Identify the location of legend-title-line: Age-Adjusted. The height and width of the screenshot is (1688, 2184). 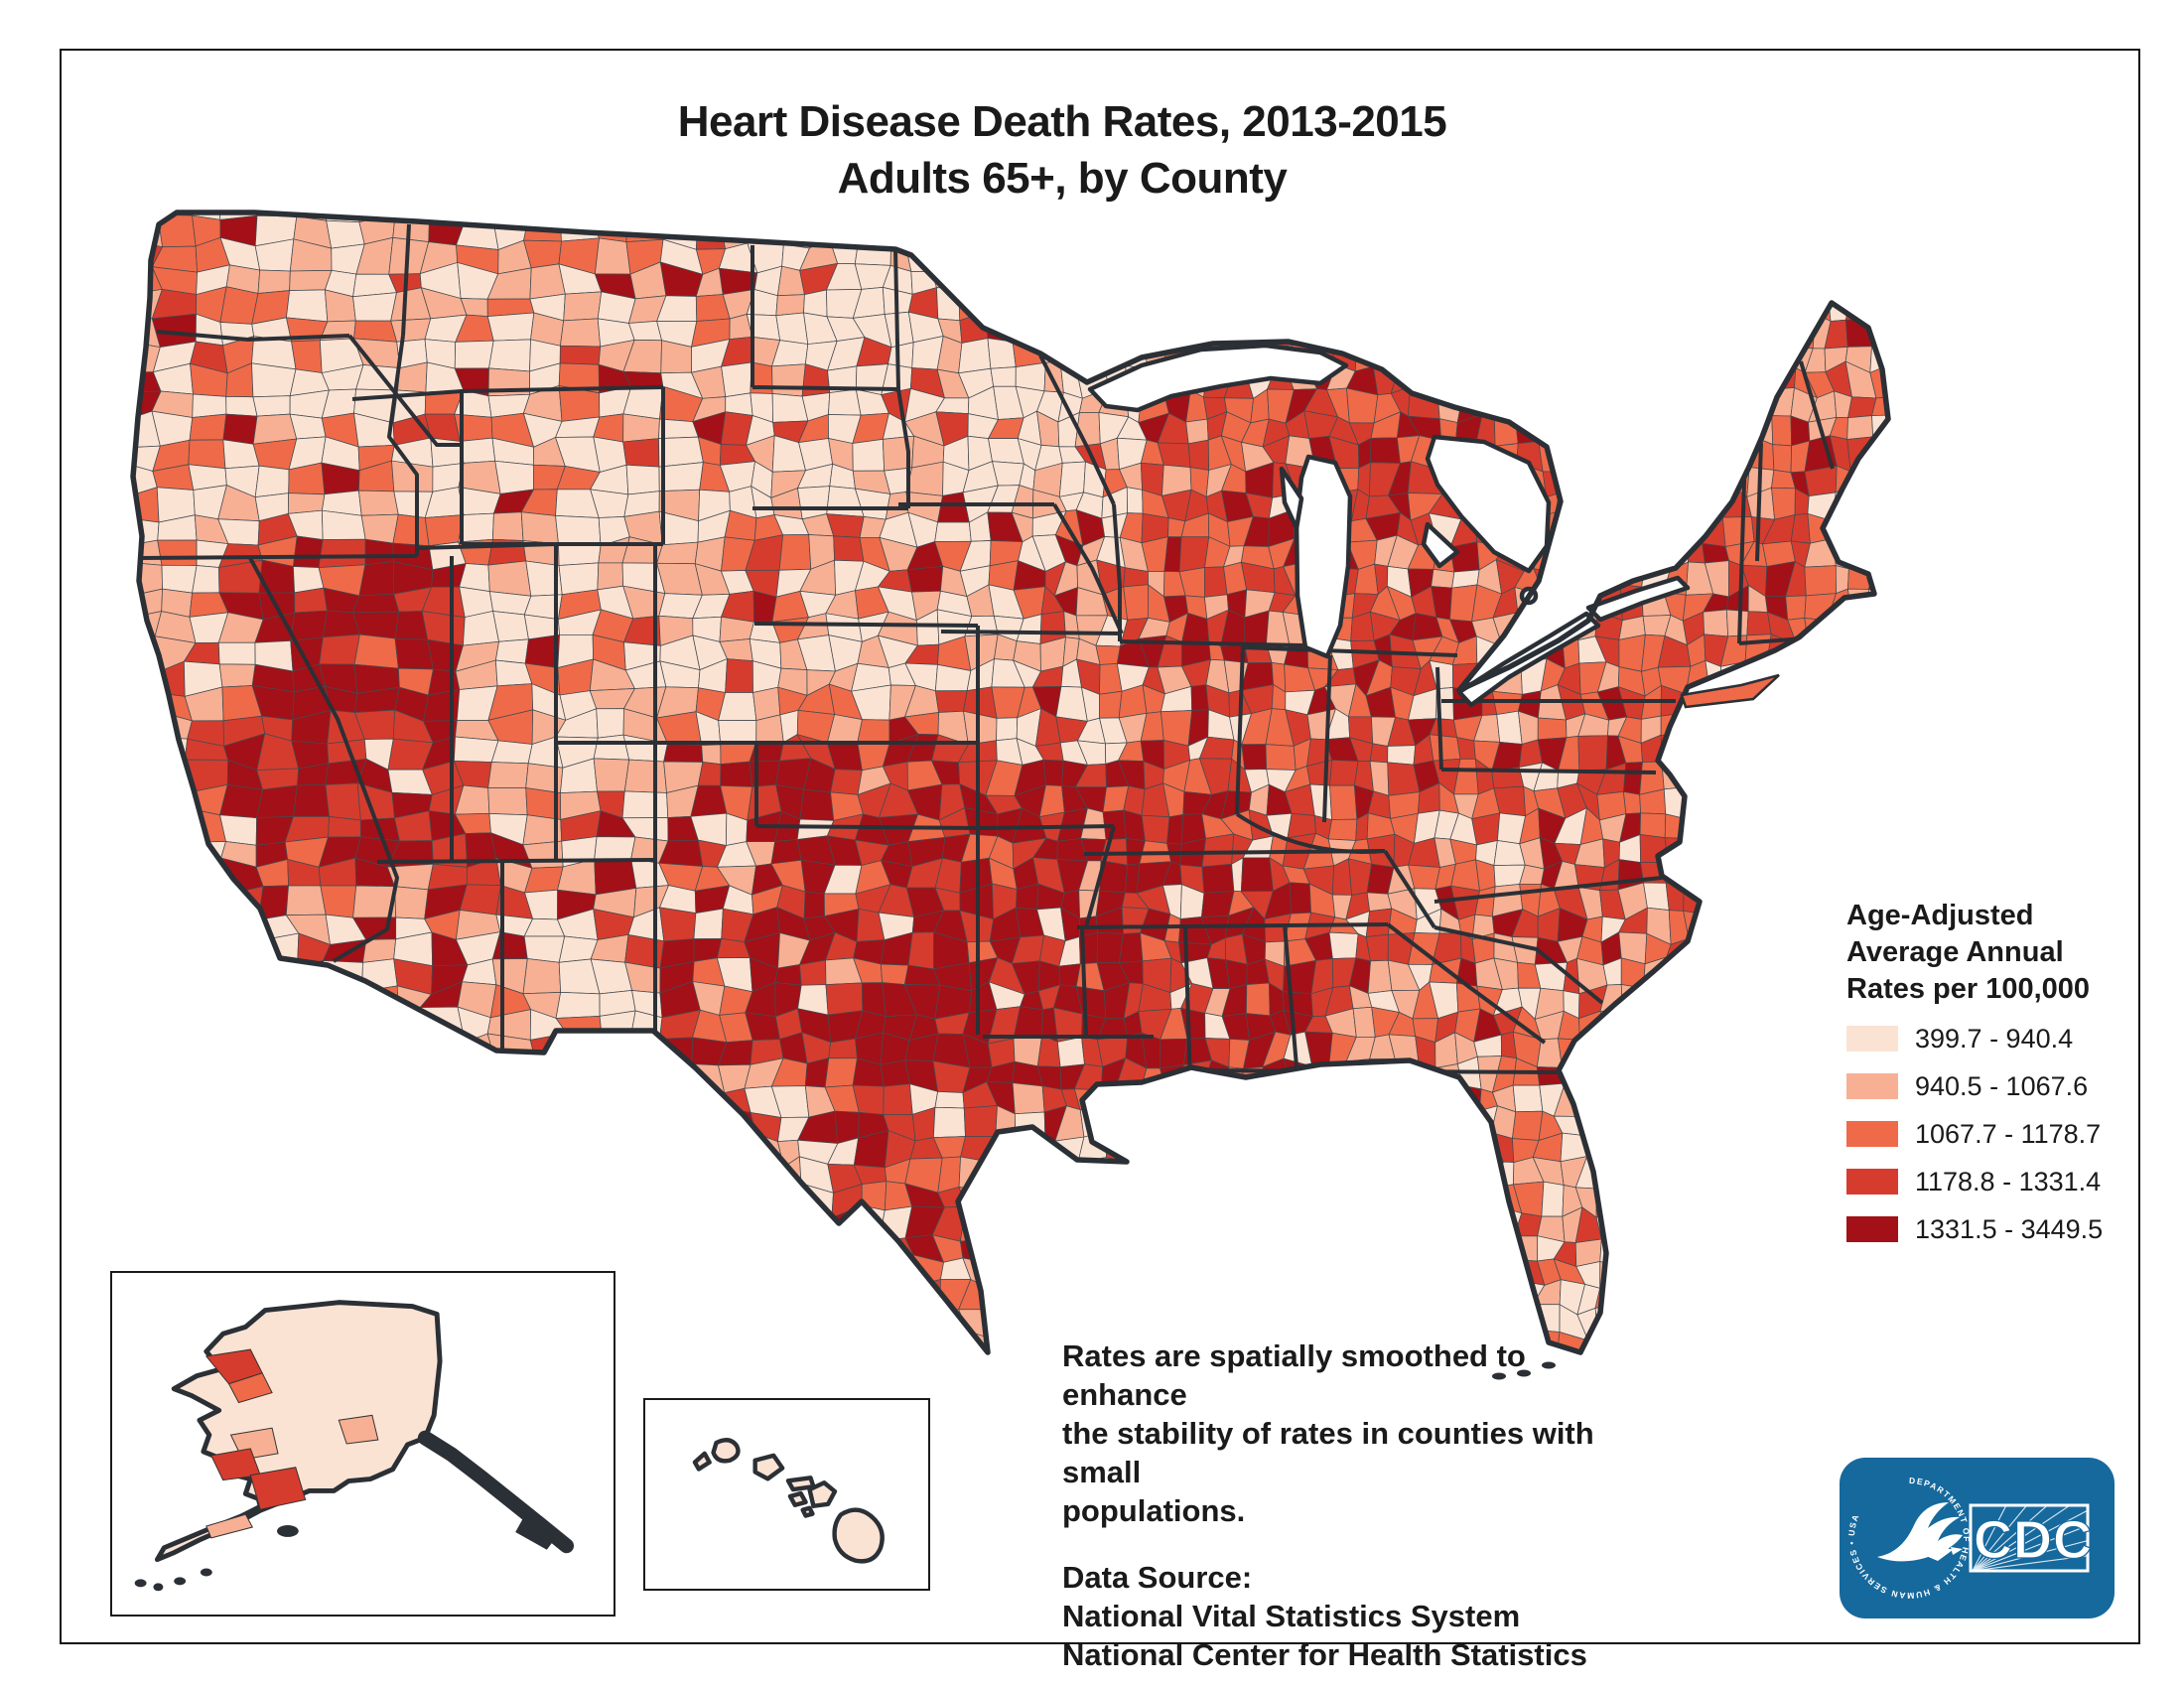
(1940, 915).